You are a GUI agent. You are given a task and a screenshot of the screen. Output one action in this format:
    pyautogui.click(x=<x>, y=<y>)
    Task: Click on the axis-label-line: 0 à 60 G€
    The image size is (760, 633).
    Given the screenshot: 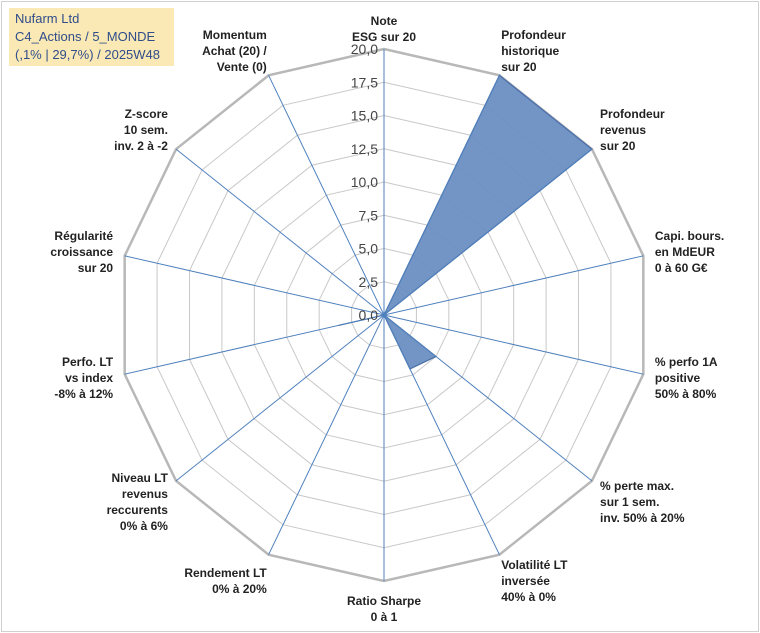 What is the action you would take?
    pyautogui.click(x=681, y=268)
    